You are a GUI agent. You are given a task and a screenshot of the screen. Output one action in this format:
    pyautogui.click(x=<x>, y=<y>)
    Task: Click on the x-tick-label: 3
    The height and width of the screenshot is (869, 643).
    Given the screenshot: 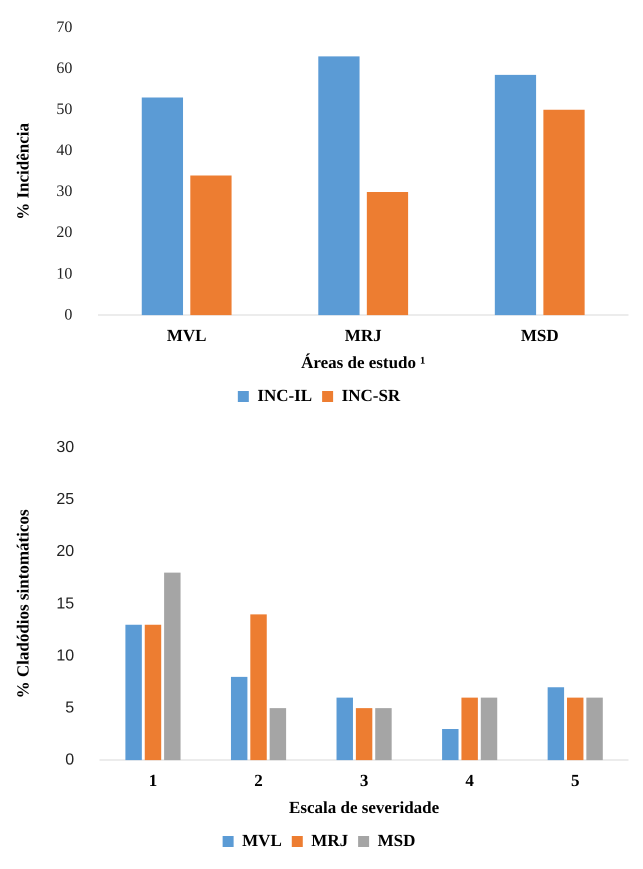 What is the action you would take?
    pyautogui.click(x=364, y=780)
    